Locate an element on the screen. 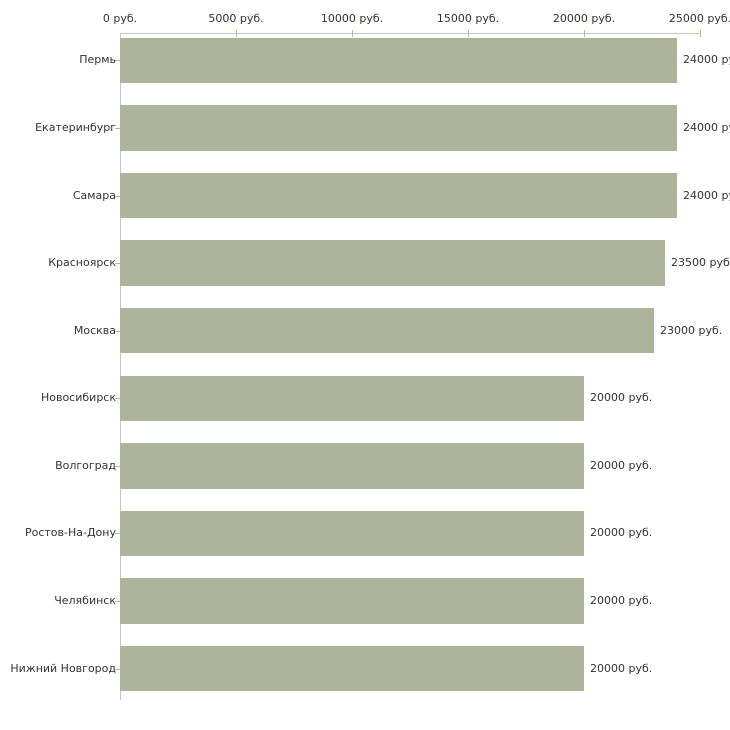  x-axis-tick-label: 15000 руб. is located at coordinates (468, 18).